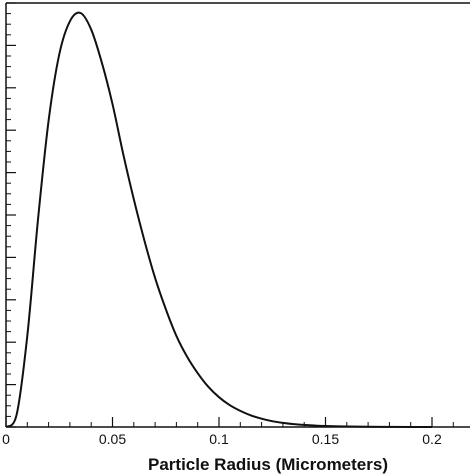 This screenshot has height=474, width=474. I want to click on x-tick-label: 0, so click(6, 439).